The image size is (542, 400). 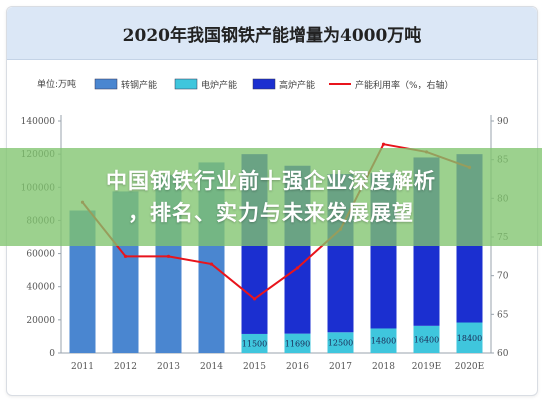 What do you see at coordinates (56, 84) in the screenshot?
I see `unit-label: 单位:万吨` at bounding box center [56, 84].